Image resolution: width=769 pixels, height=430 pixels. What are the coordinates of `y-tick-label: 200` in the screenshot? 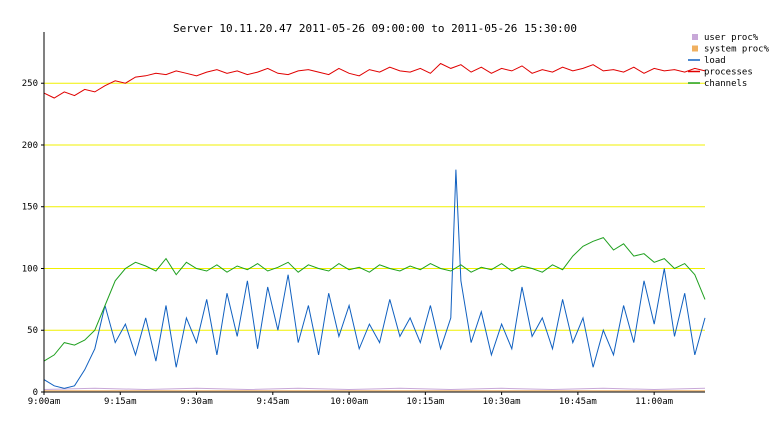 It's located at (30, 146).